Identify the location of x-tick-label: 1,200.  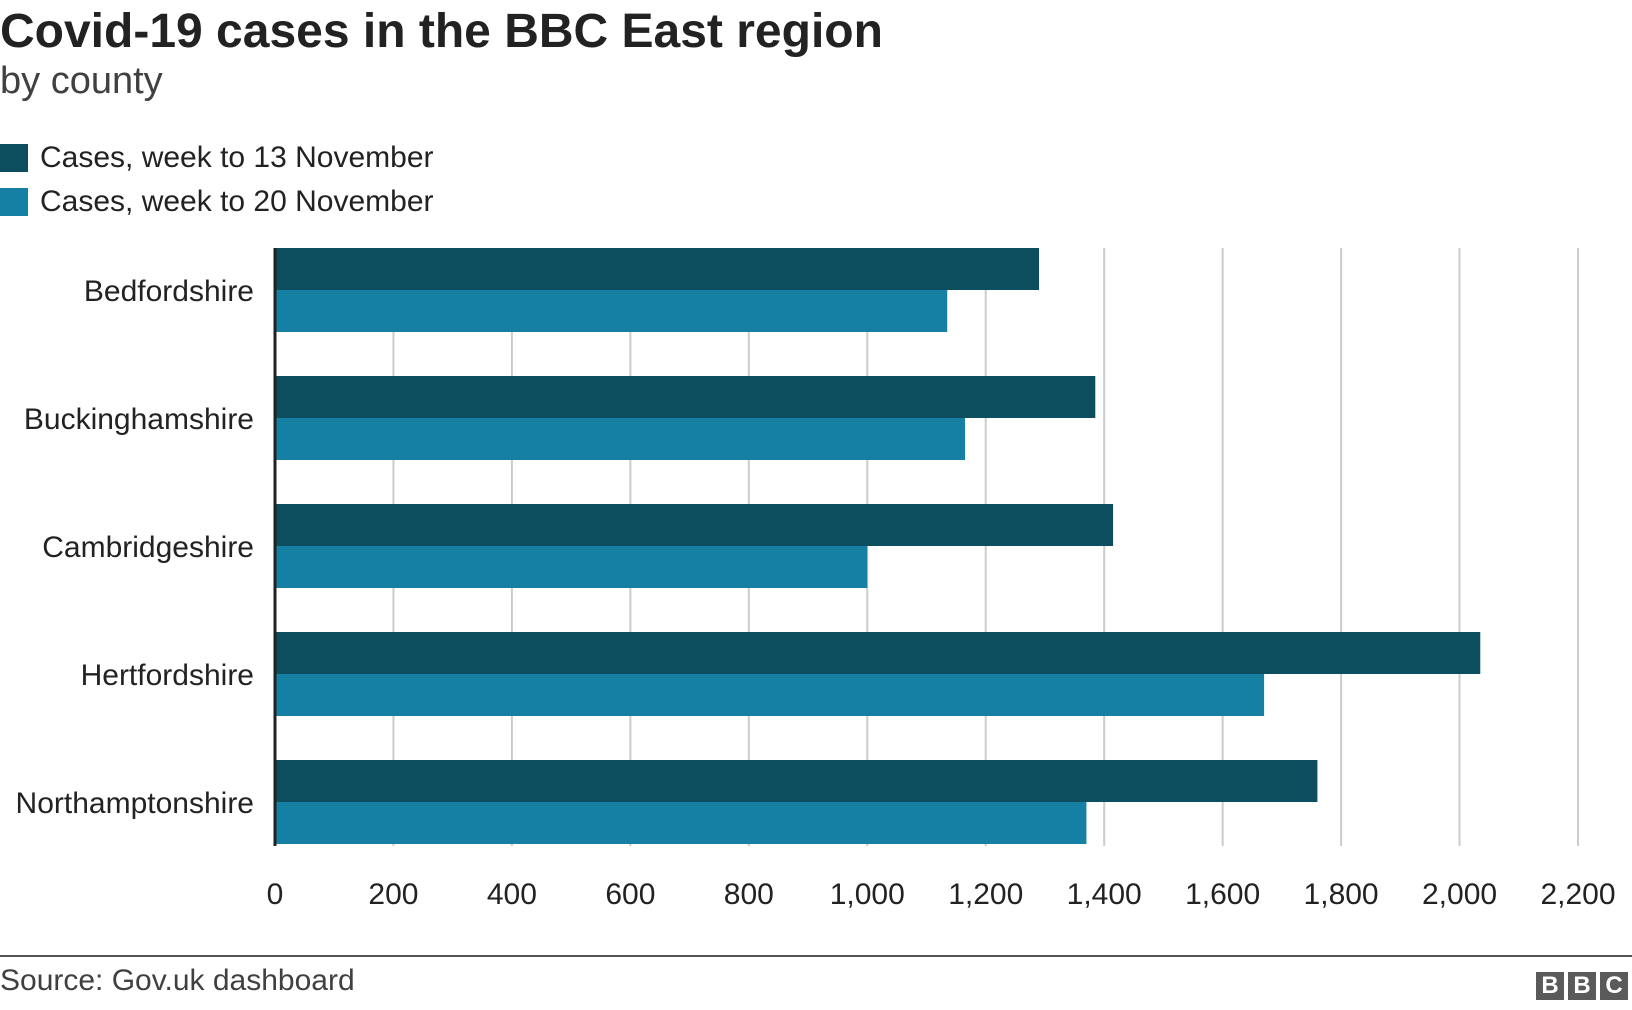
(985, 894).